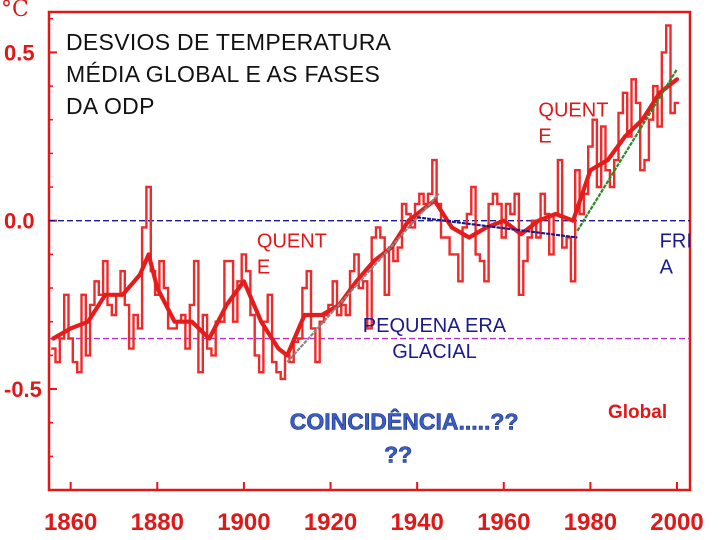 This screenshot has height=540, width=720. What do you see at coordinates (70, 522) in the screenshot?
I see `x-tick-label: 1860` at bounding box center [70, 522].